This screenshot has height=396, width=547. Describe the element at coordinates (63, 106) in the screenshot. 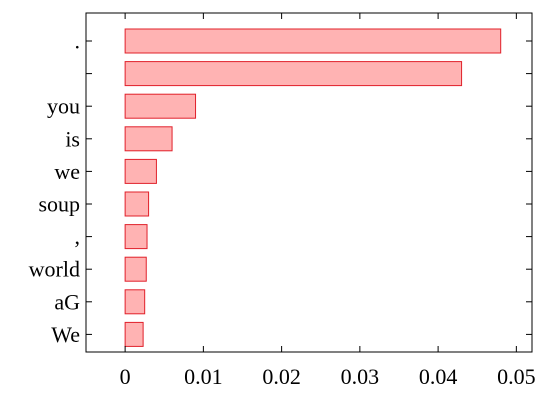

I see `y-tick-label: you` at that location.